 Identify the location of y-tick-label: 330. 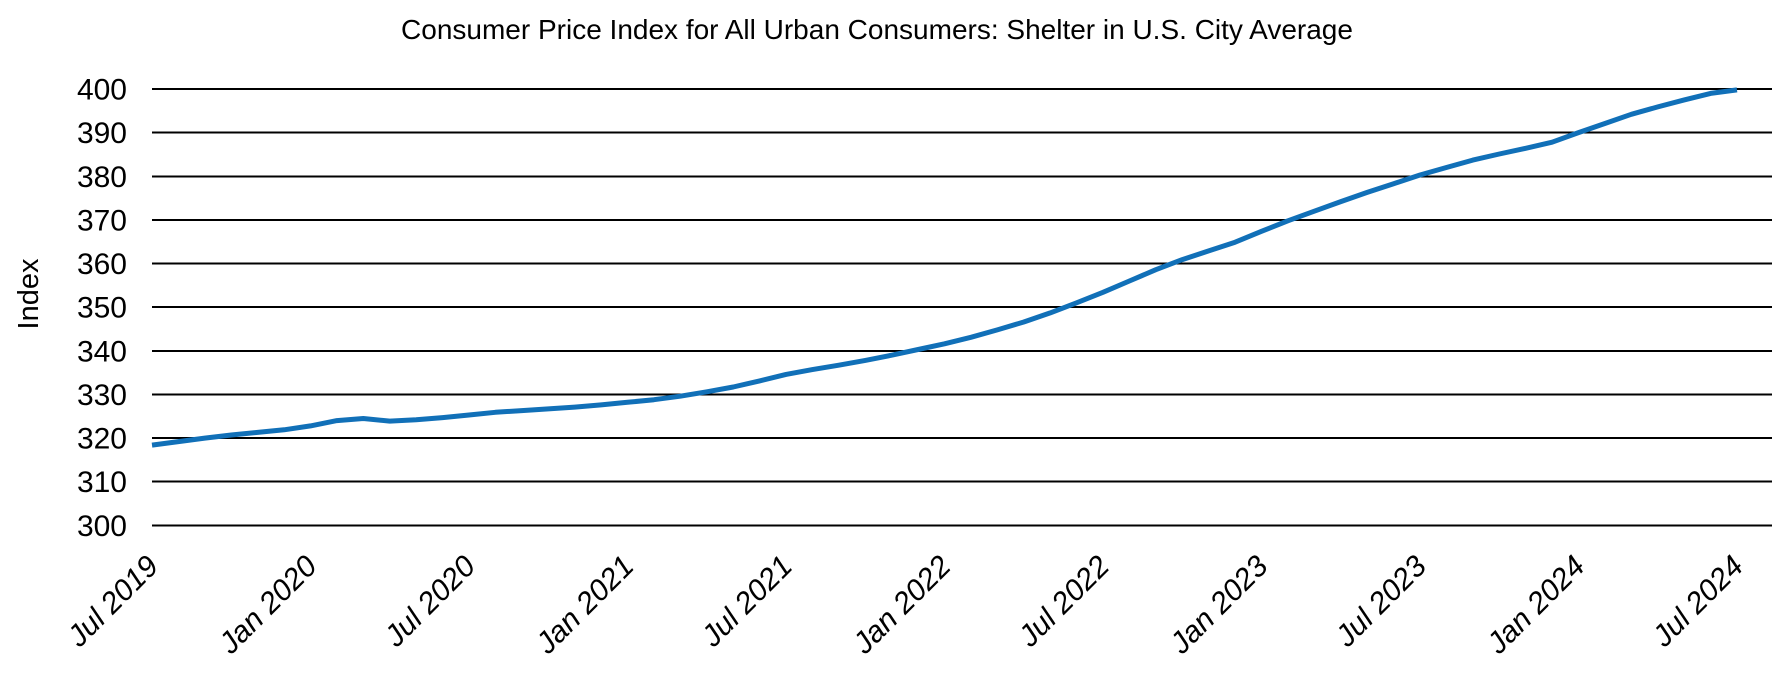
(102, 395).